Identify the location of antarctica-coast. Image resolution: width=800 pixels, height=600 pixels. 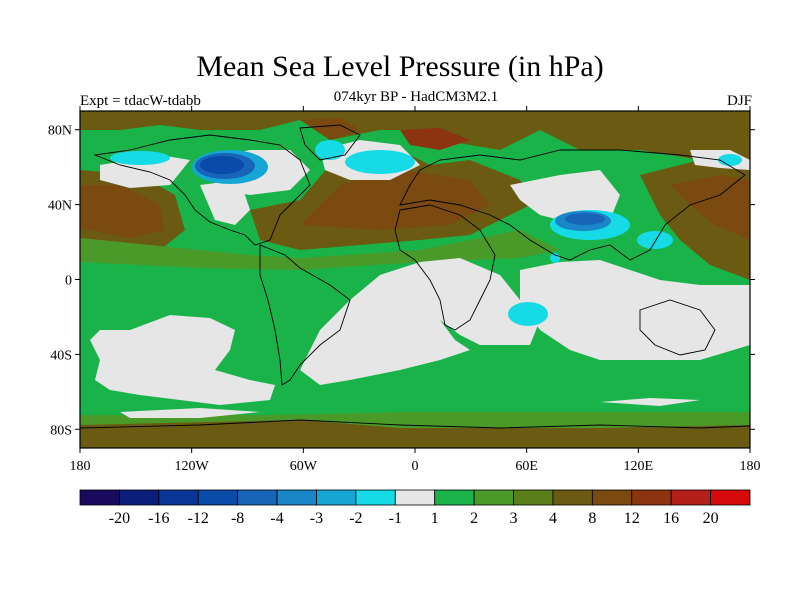
(415, 424).